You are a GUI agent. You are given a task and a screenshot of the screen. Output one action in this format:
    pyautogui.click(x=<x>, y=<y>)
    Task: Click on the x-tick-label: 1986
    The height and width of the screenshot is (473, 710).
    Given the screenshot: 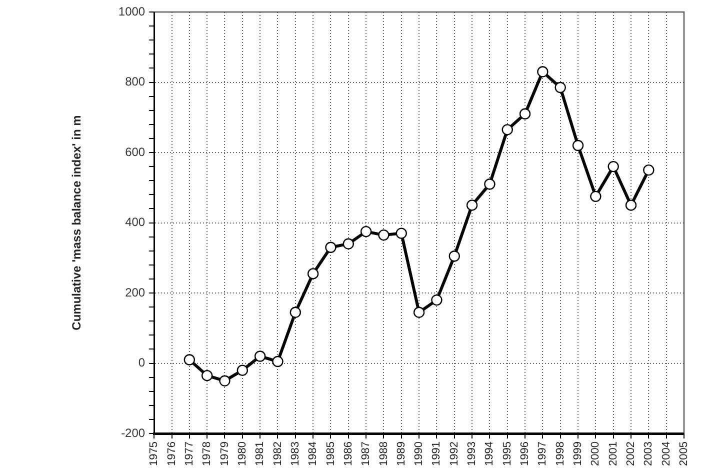 What is the action you would take?
    pyautogui.click(x=348, y=454)
    